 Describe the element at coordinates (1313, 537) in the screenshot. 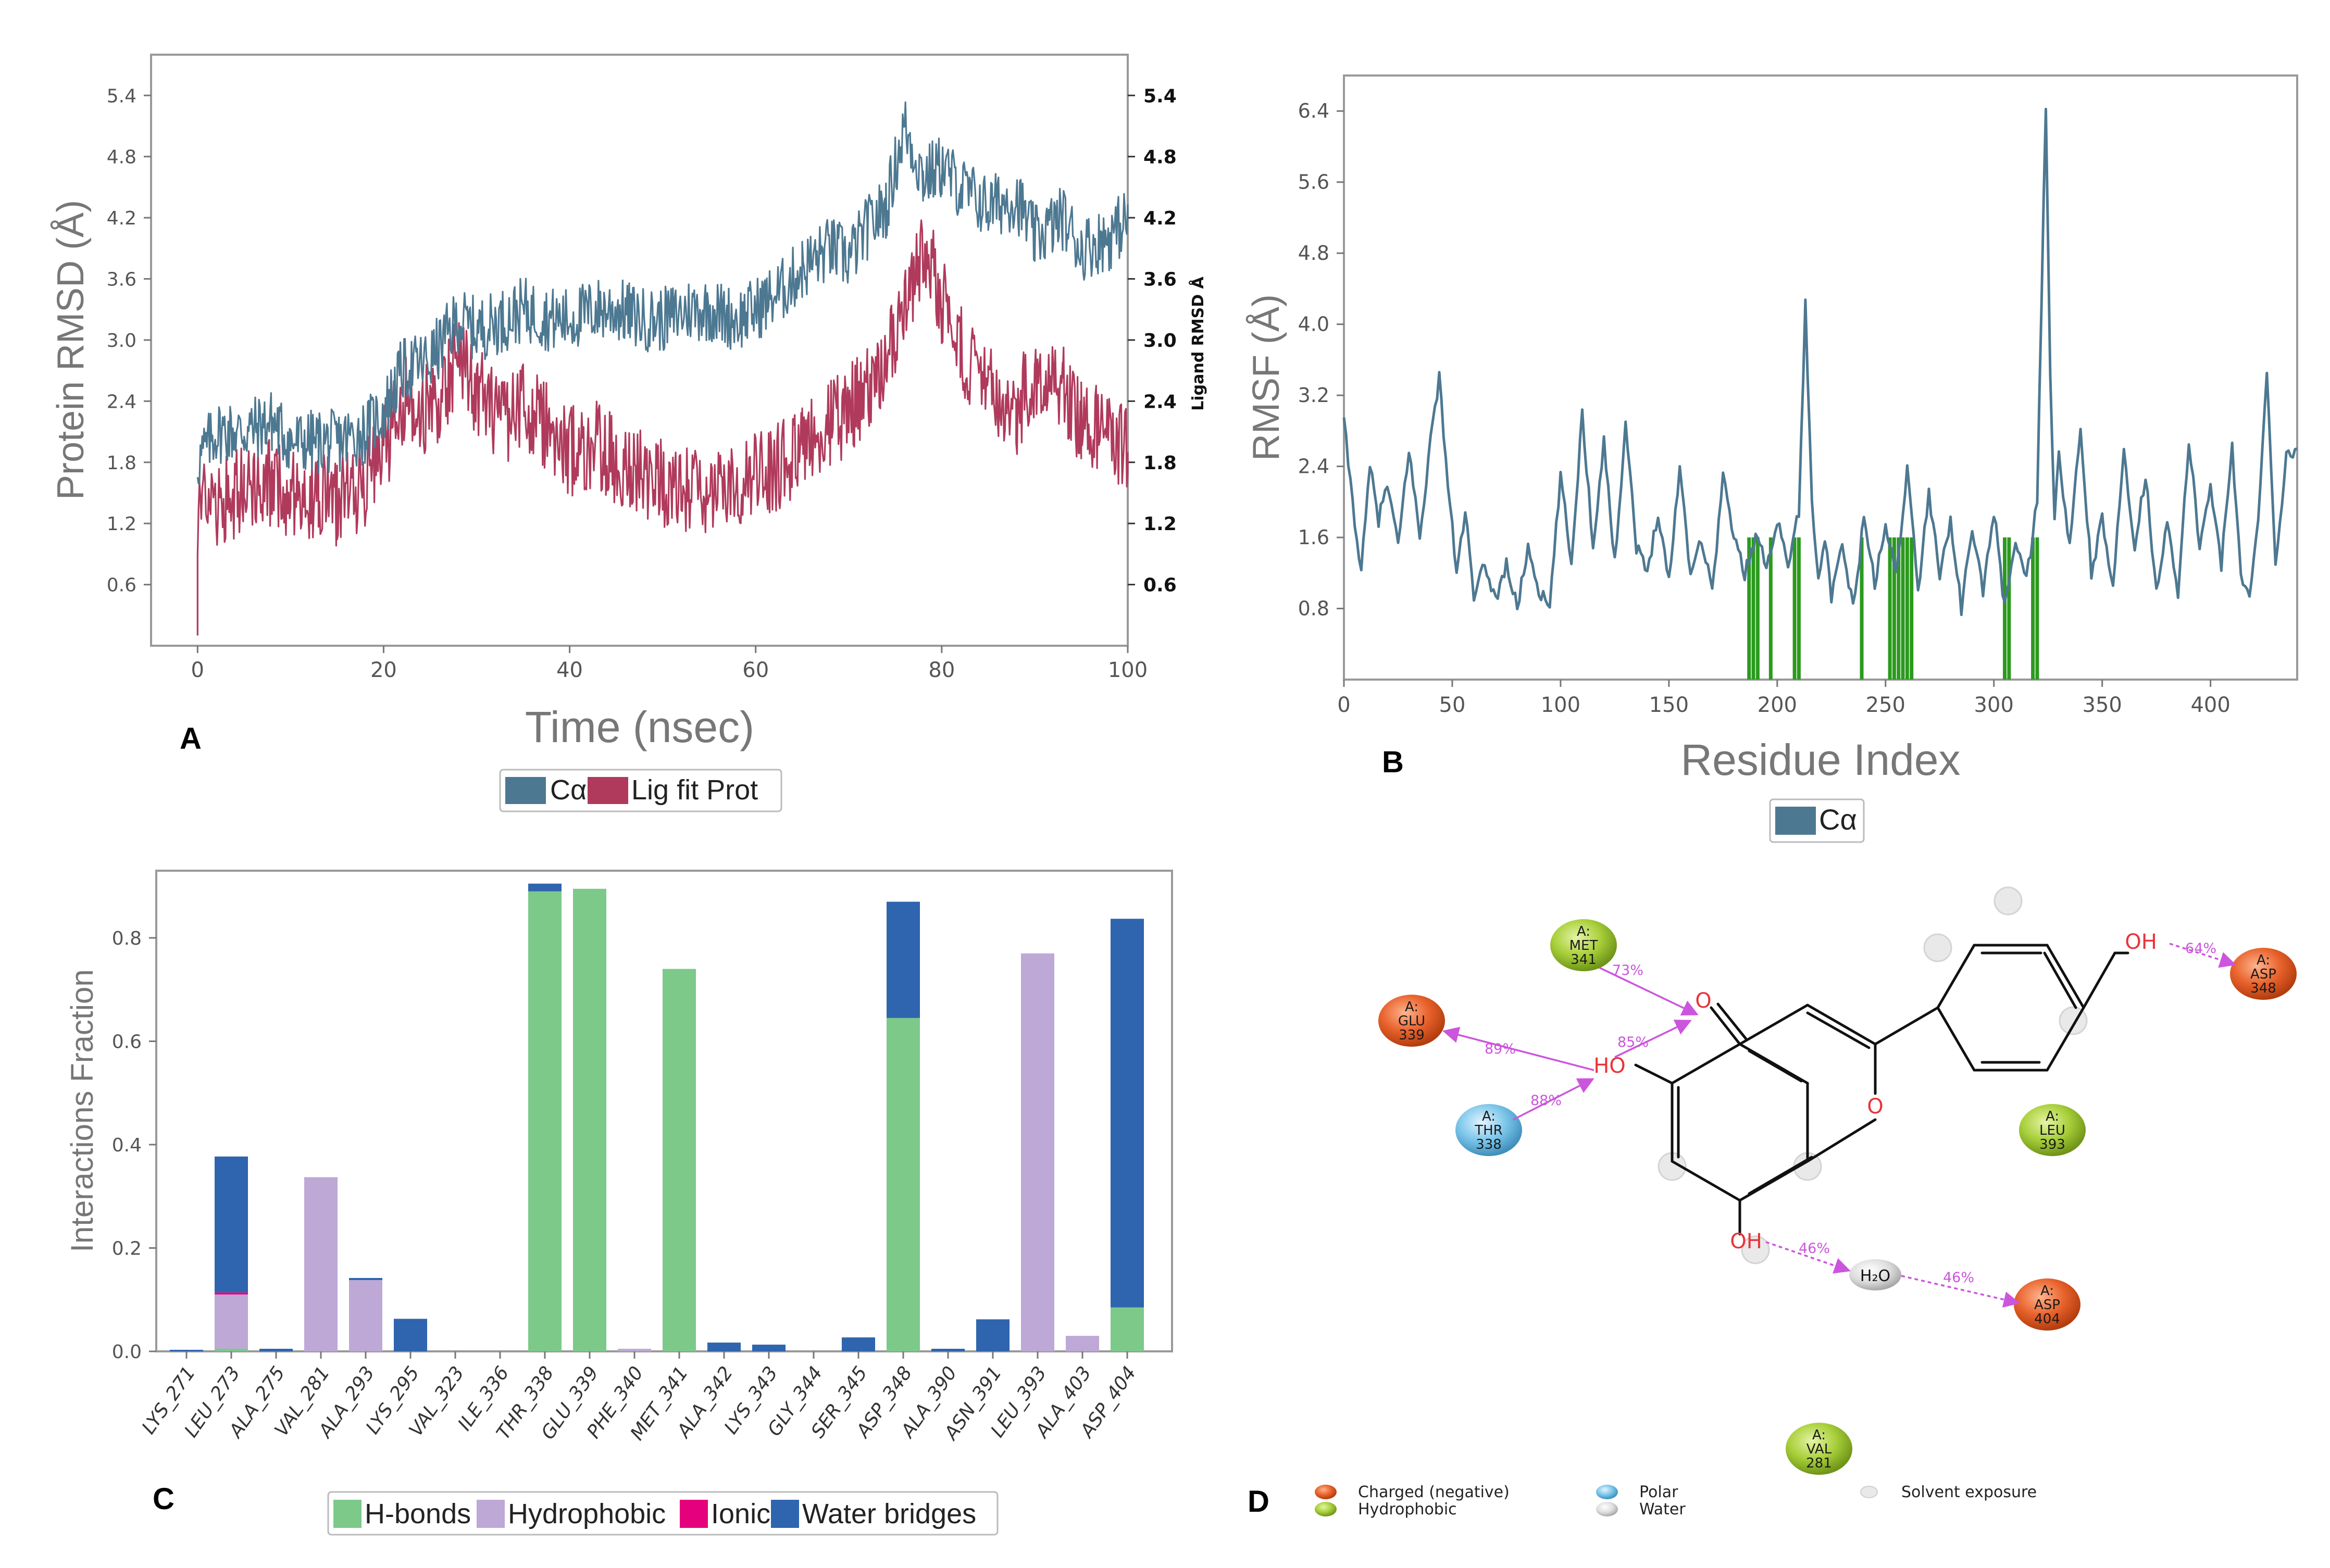

I see `y-tick-label-b: 1.6` at that location.